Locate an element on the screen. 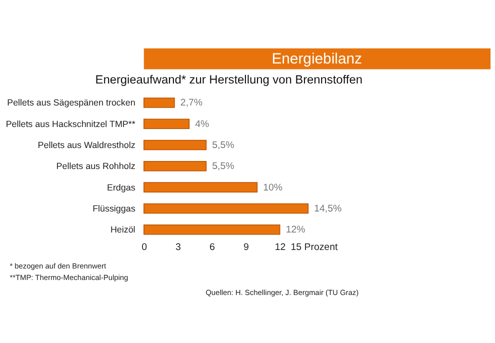 Image resolution: width=495 pixels, height=343 pixels. y-tick-label: Pellets aus Waldrestholz is located at coordinates (87, 145).